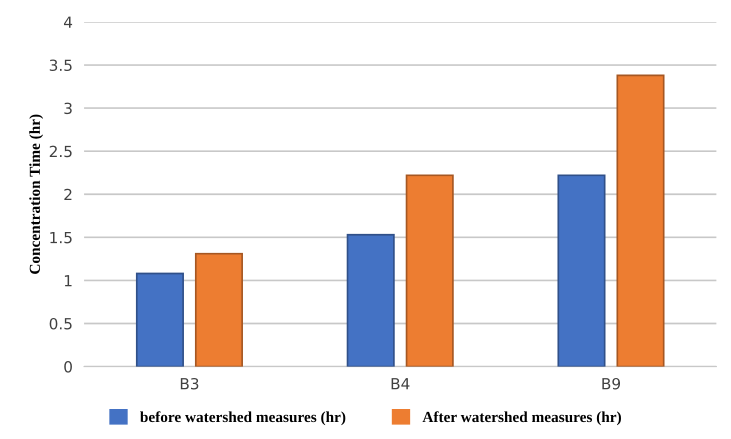  Describe the element at coordinates (401, 384) in the screenshot. I see `x-tick-label: B4` at that location.